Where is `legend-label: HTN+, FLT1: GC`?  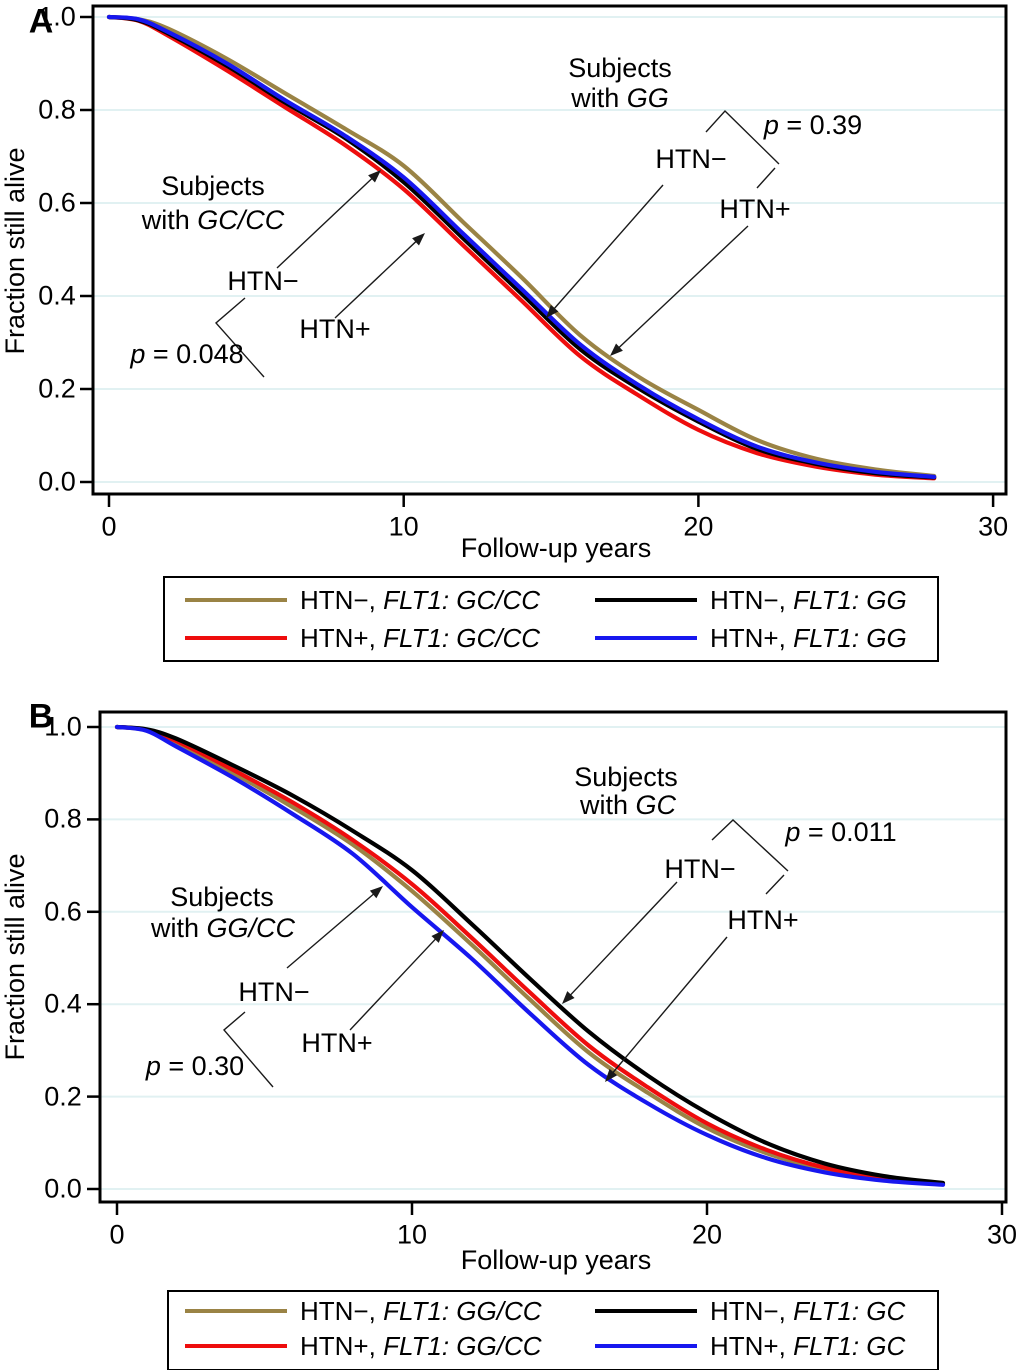 legend-label: HTN+, FLT1: GC is located at coordinates (808, 1345).